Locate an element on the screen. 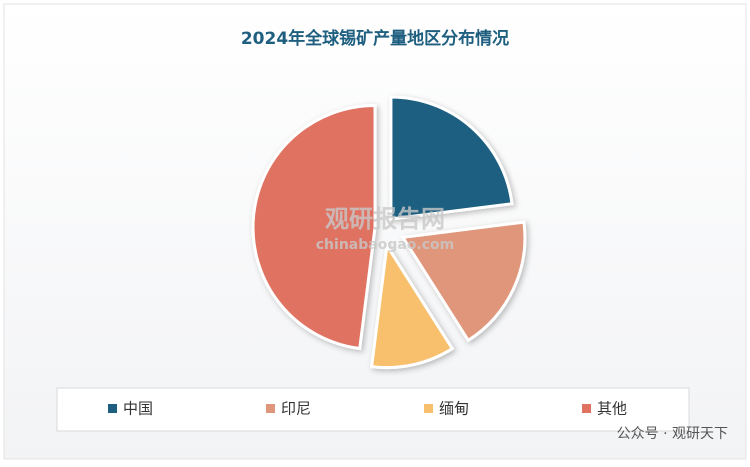  footer-text: 公众号 · 观研天下 is located at coordinates (672, 434).